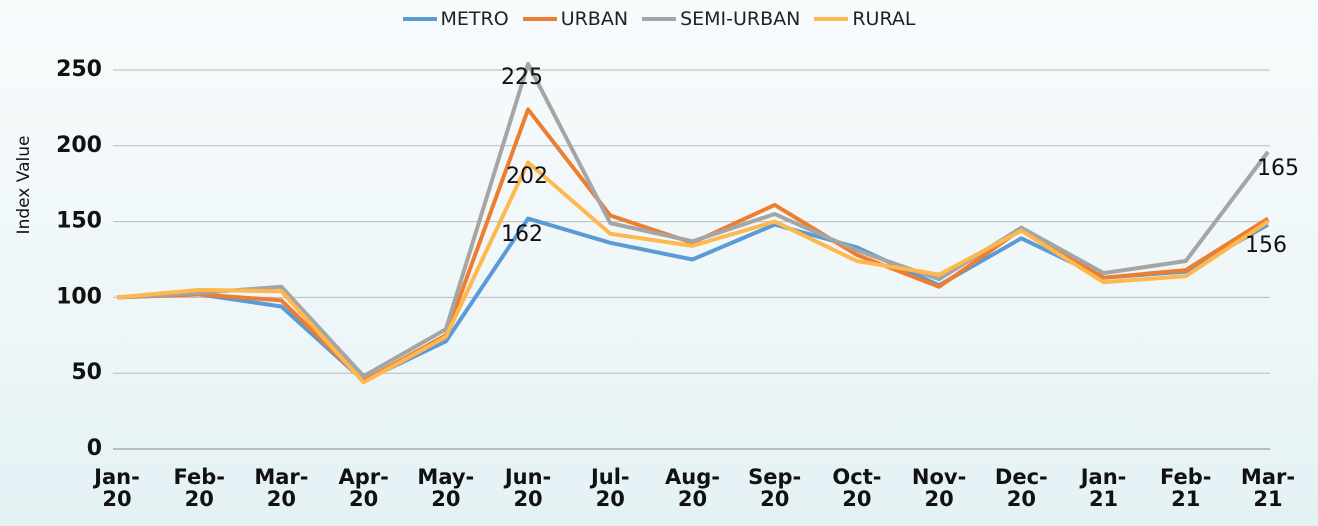 This screenshot has height=526, width=1318. Describe the element at coordinates (281, 488) in the screenshot. I see `x-tick-label: Mar-20` at that location.